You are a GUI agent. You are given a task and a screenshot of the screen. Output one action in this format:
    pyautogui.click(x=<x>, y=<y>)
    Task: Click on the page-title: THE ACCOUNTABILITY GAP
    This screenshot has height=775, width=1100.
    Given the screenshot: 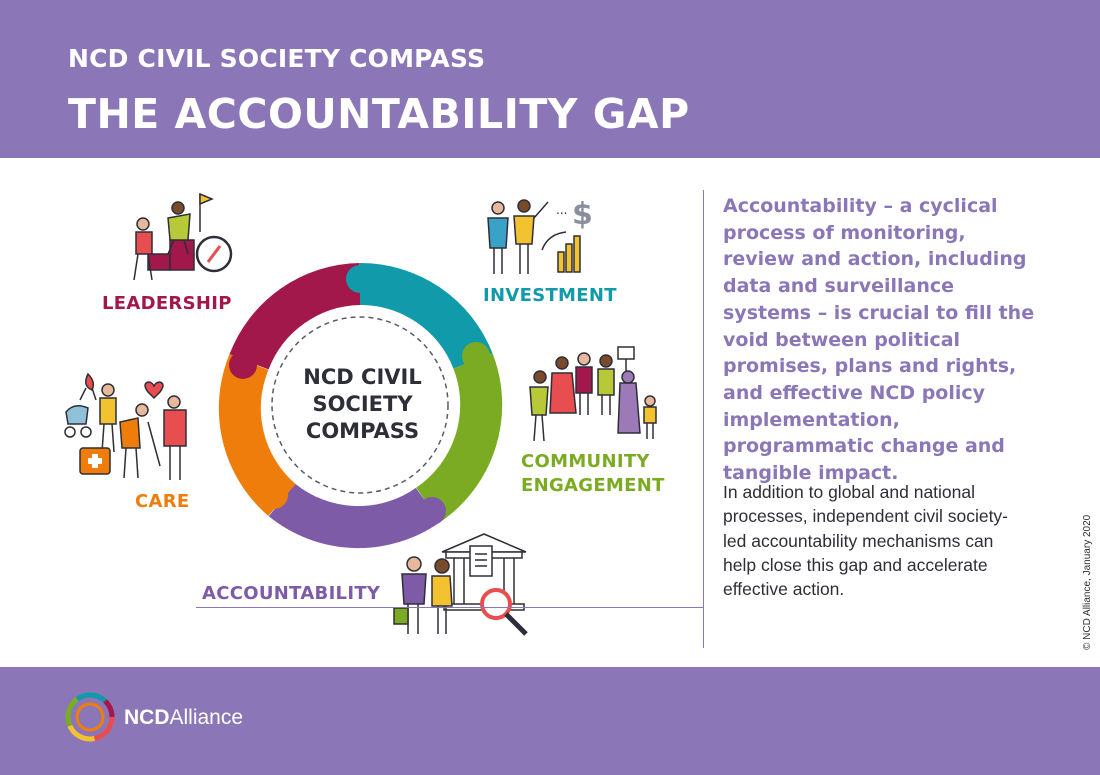 What is the action you would take?
    pyautogui.click(x=379, y=114)
    